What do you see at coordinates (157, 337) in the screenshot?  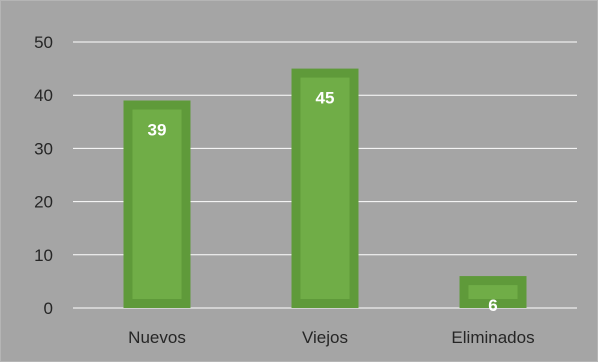 I see `x-tick-label: Nuevos` at bounding box center [157, 337].